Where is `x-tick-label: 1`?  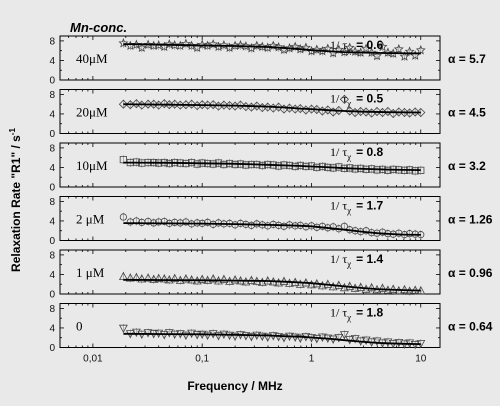 x-tick-label: 1 is located at coordinates (312, 359).